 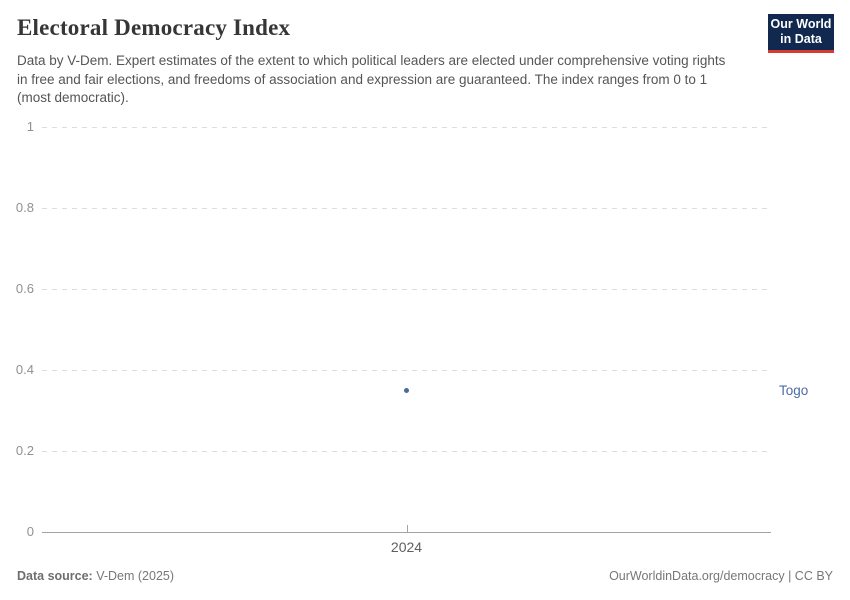 What do you see at coordinates (154, 27) in the screenshot?
I see `page-title: Electoral Democracy Index` at bounding box center [154, 27].